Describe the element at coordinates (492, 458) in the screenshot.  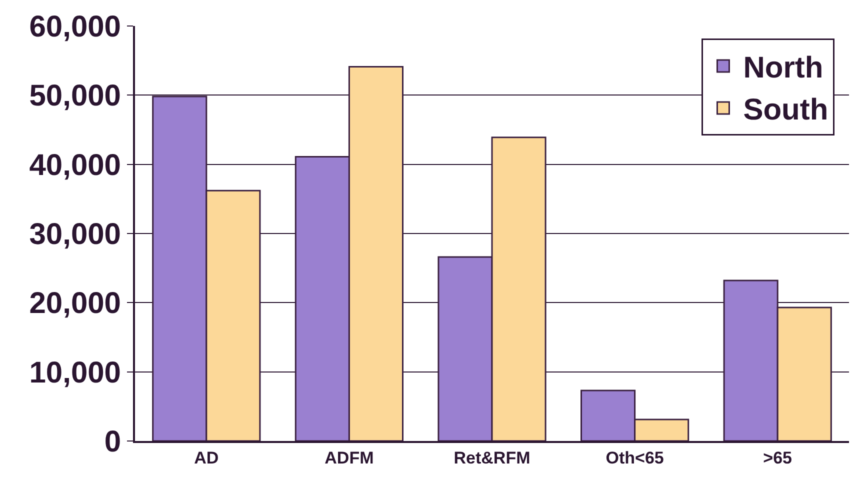
I see `x-tick-label: Ret&RFM` at that location.